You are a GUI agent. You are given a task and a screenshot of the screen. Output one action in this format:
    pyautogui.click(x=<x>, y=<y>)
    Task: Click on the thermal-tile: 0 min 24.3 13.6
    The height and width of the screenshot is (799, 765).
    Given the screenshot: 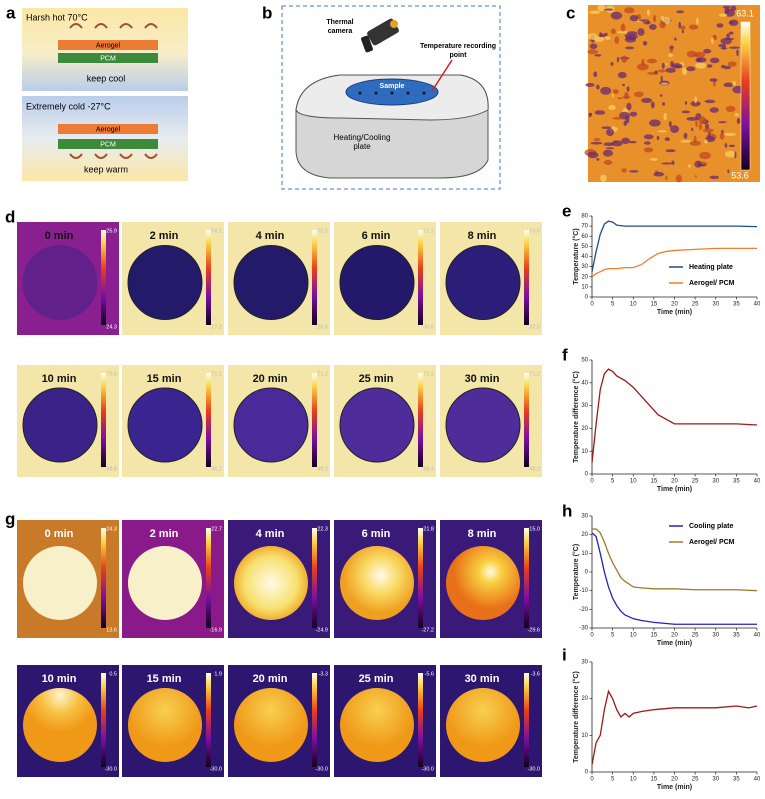 What is the action you would take?
    pyautogui.click(x=68, y=579)
    